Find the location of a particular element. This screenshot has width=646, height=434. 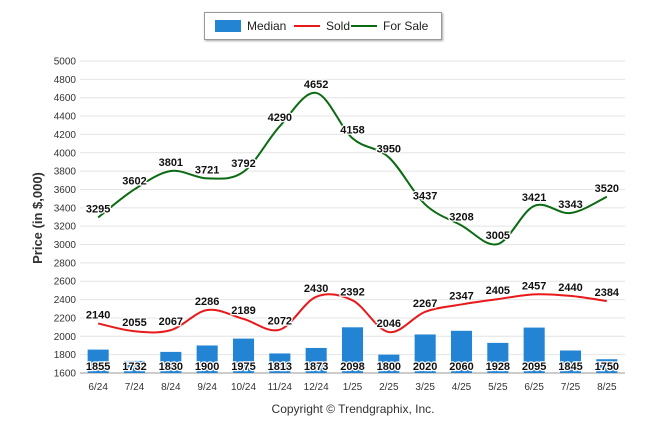

y-tick-label: 4600 is located at coordinates (65, 98).